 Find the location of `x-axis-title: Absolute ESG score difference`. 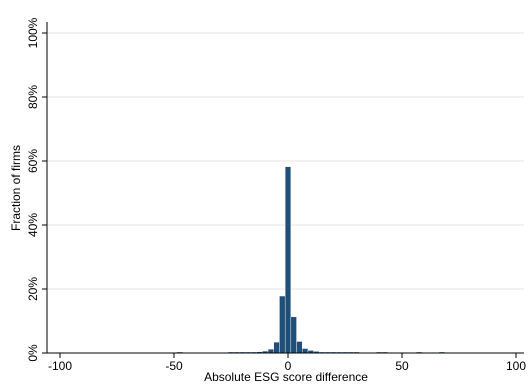

x-axis-title: Absolute ESG score difference is located at coordinates (286, 377).